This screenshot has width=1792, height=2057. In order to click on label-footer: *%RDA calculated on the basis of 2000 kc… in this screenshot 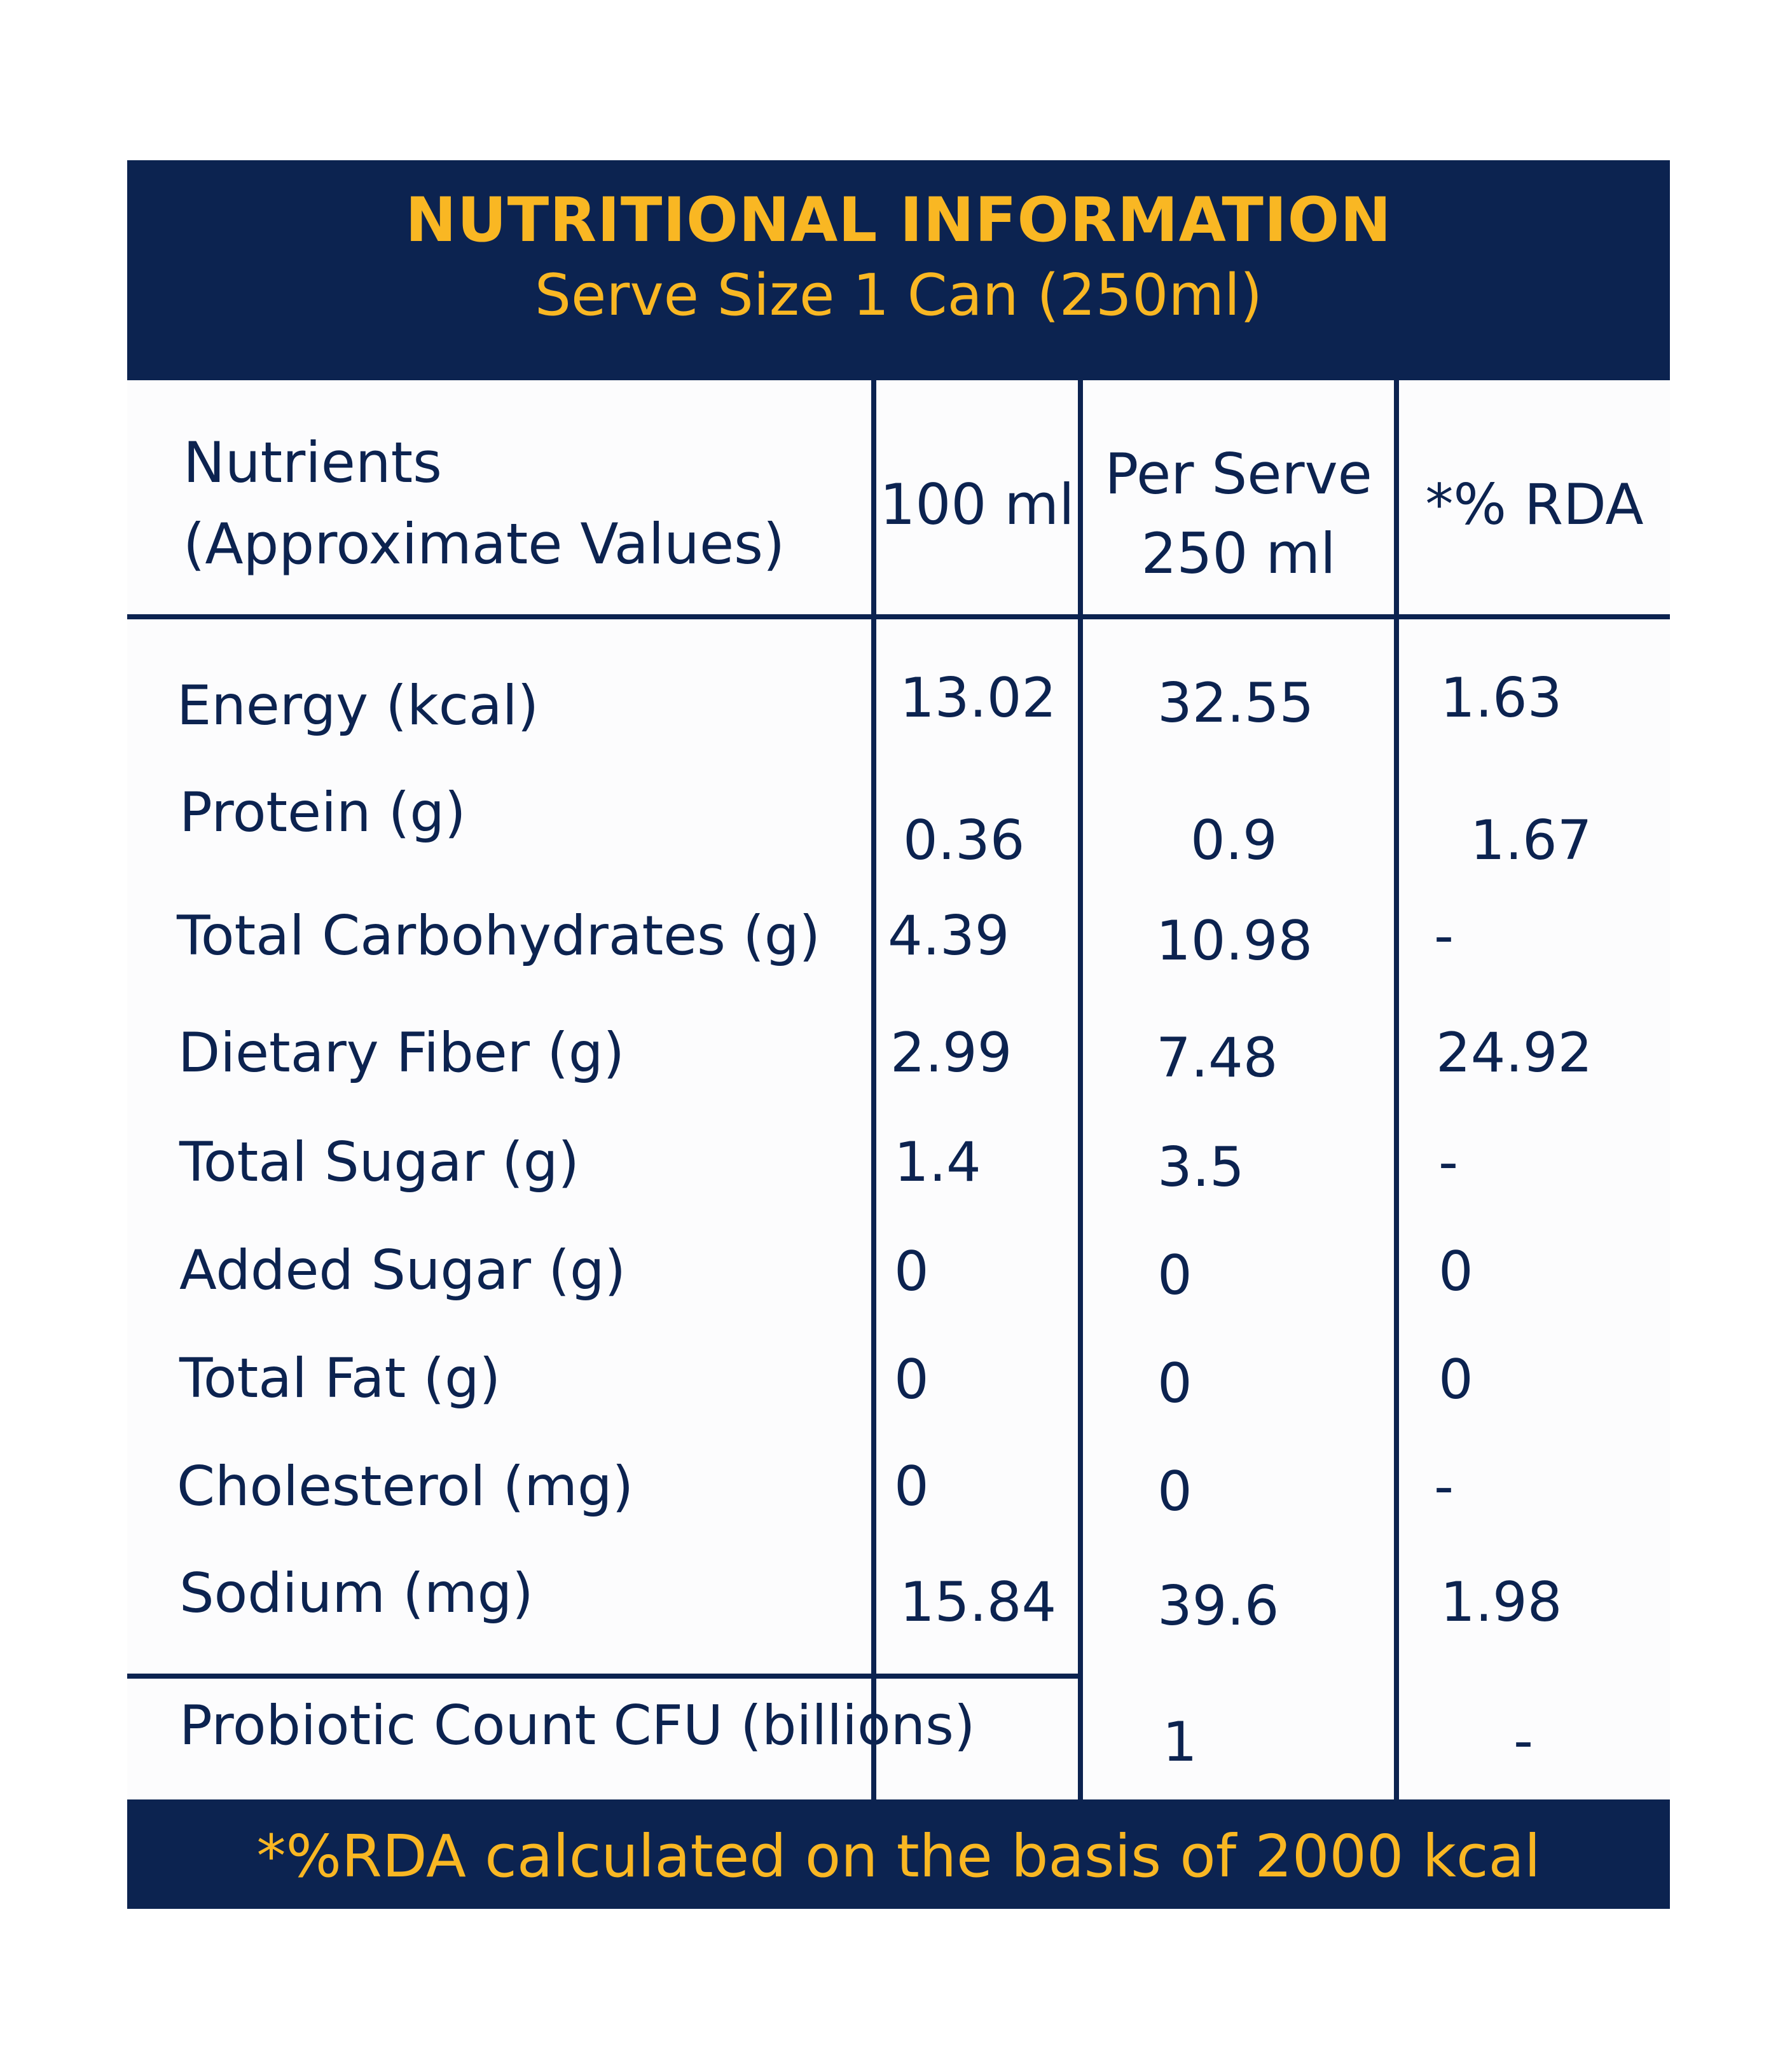, I will do `click(898, 1854)`.